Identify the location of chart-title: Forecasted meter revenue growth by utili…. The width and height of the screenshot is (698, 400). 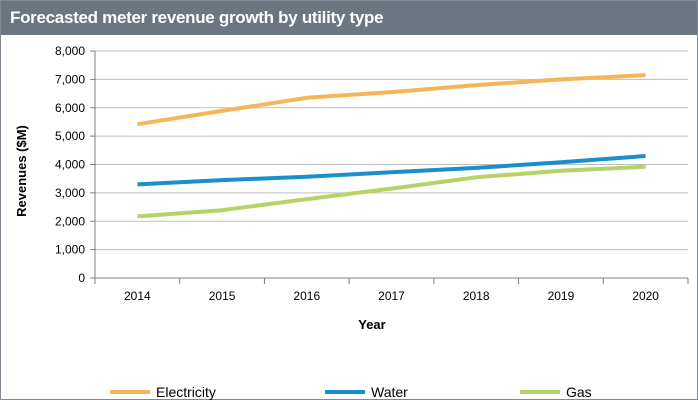
(197, 17).